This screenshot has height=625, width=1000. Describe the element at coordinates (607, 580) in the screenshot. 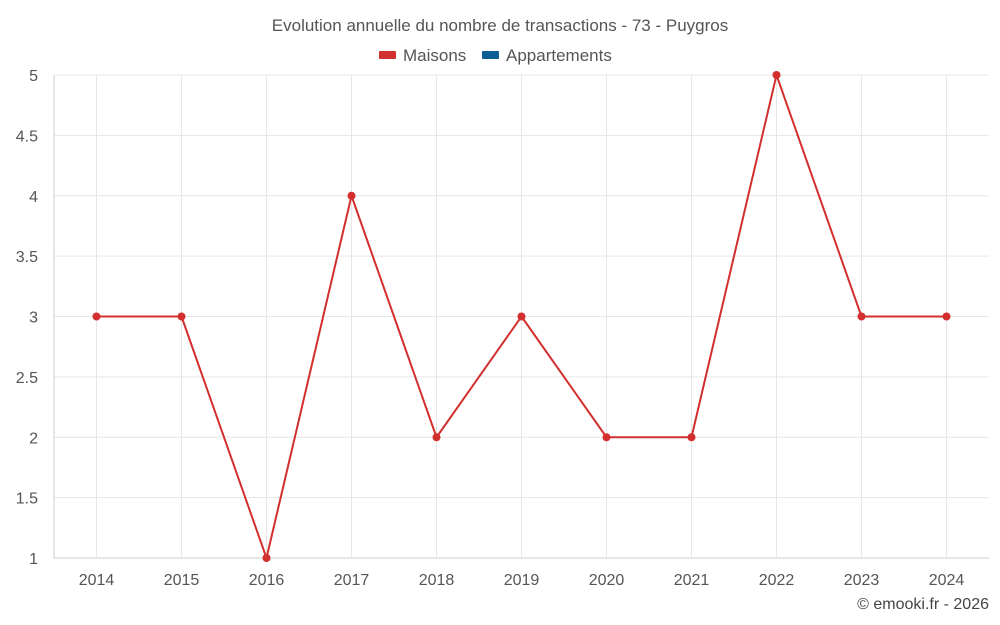

I see `x-tick-label: 2020` at that location.